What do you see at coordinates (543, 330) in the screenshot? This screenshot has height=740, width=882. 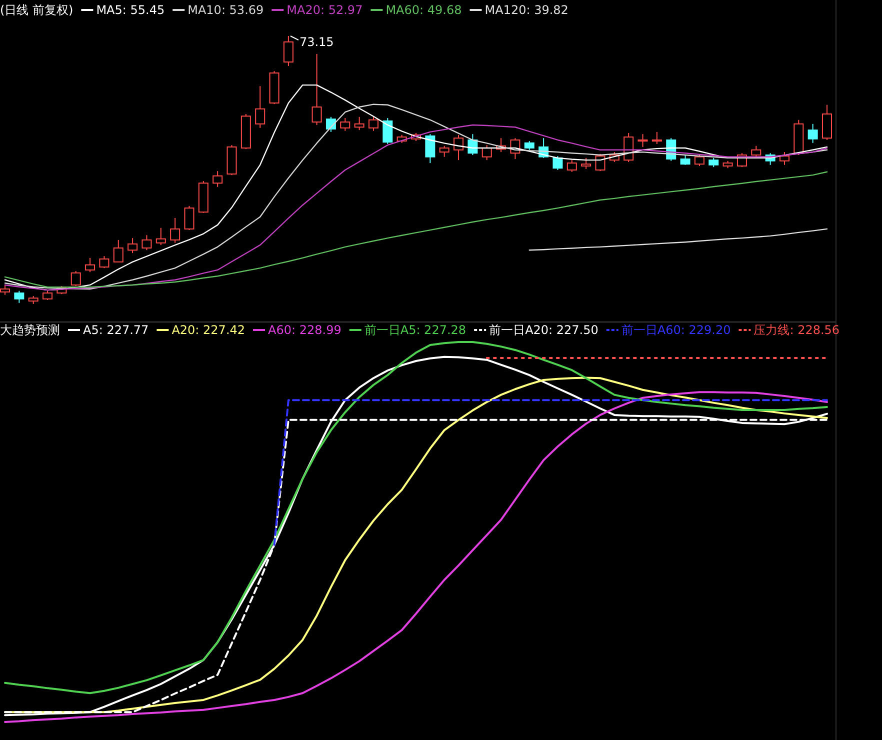 I see `legend-label: 前一日A20: 227.50` at bounding box center [543, 330].